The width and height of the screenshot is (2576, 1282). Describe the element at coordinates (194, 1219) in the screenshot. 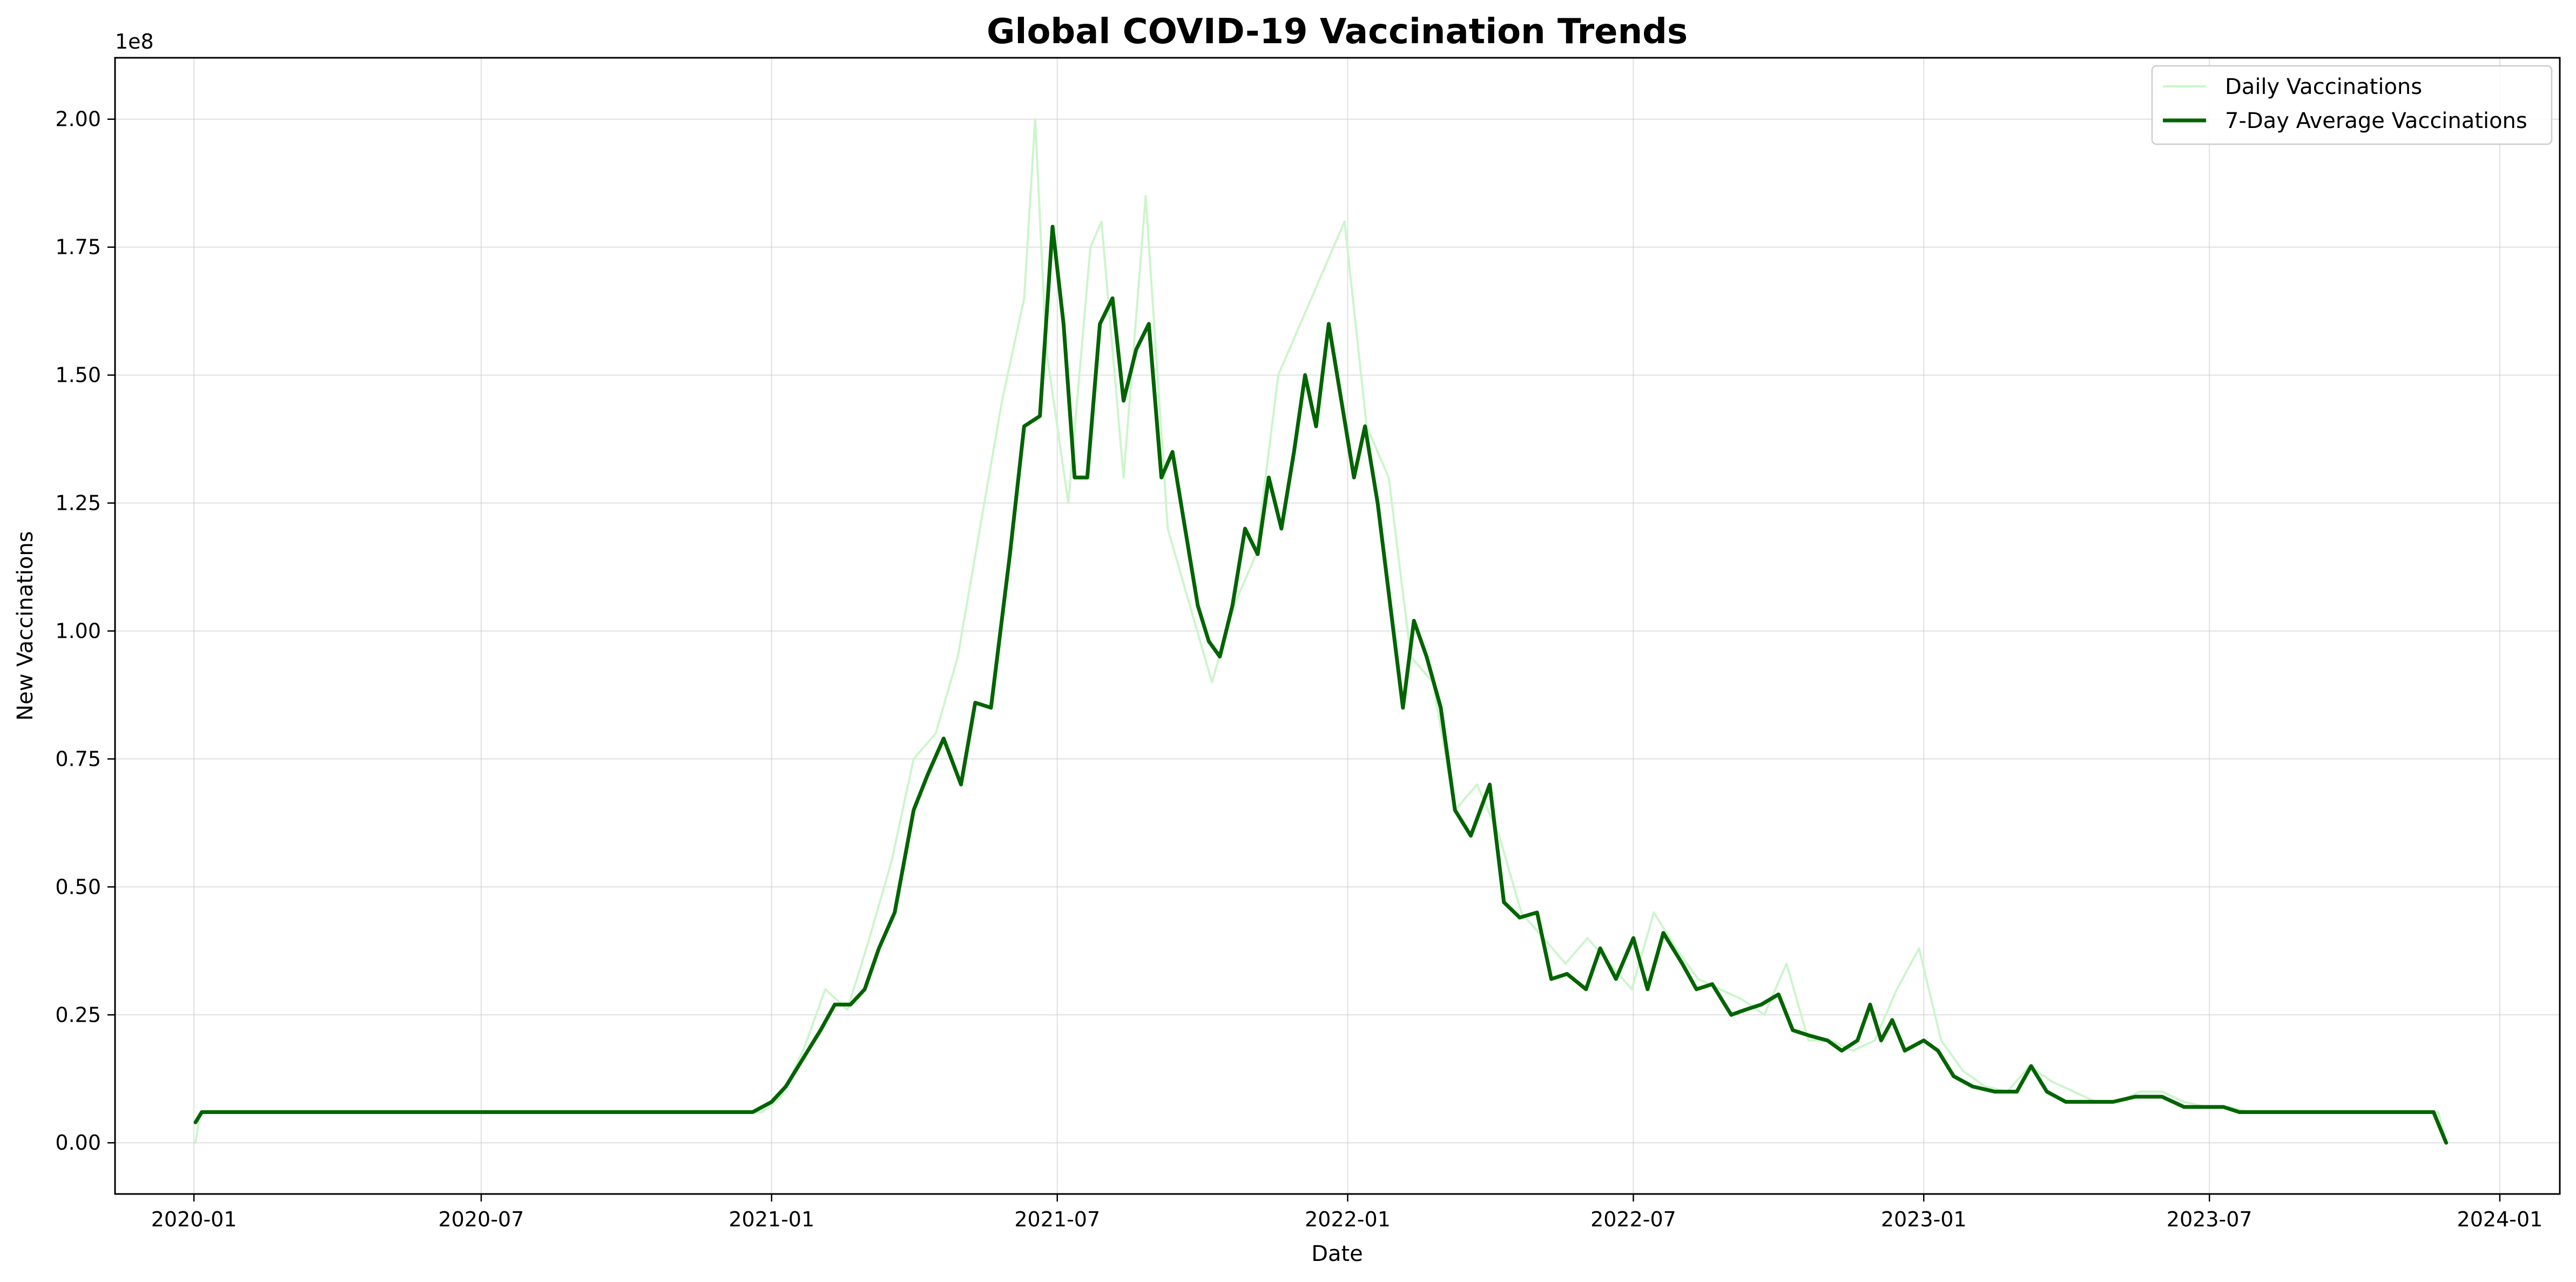

I see `x-tick-label: 2020-01` at that location.